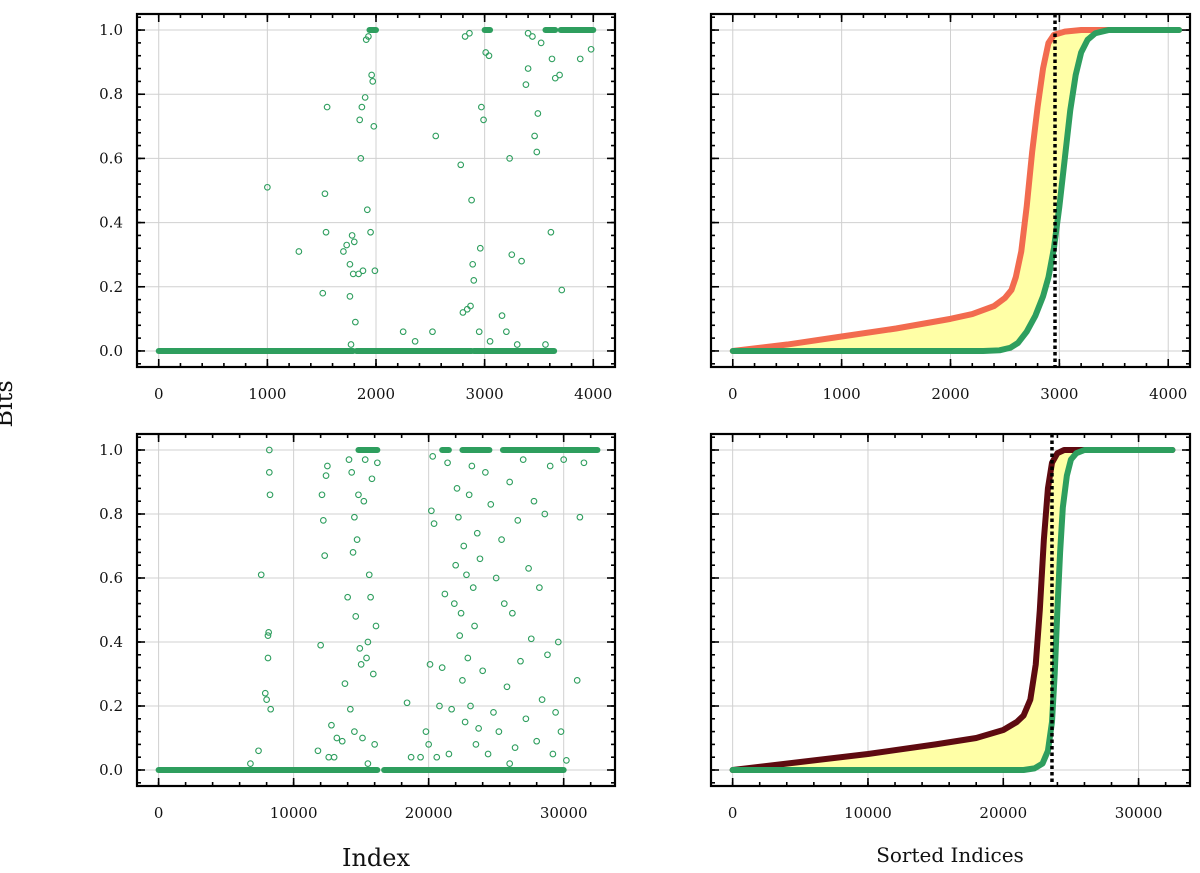 Image resolution: width=1200 pixels, height=873 pixels. What do you see at coordinates (9, 403) in the screenshot?
I see `y-axis-title: Bits` at bounding box center [9, 403].